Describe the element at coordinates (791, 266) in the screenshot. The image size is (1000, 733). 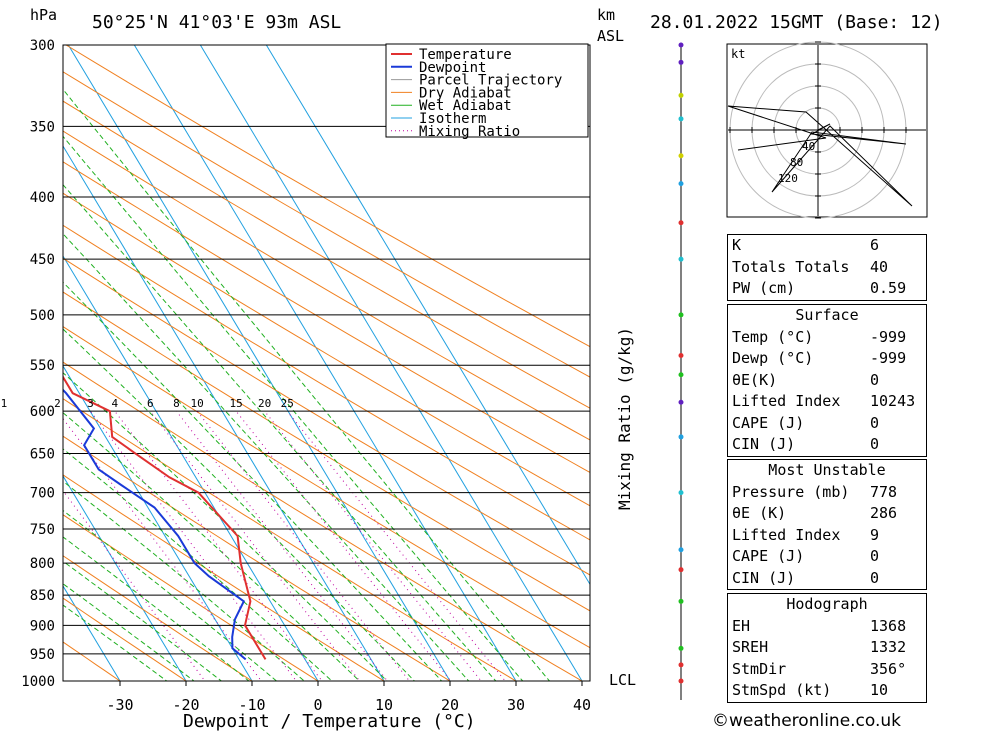
I see `totals-totals-label: Totals Totals` at that location.